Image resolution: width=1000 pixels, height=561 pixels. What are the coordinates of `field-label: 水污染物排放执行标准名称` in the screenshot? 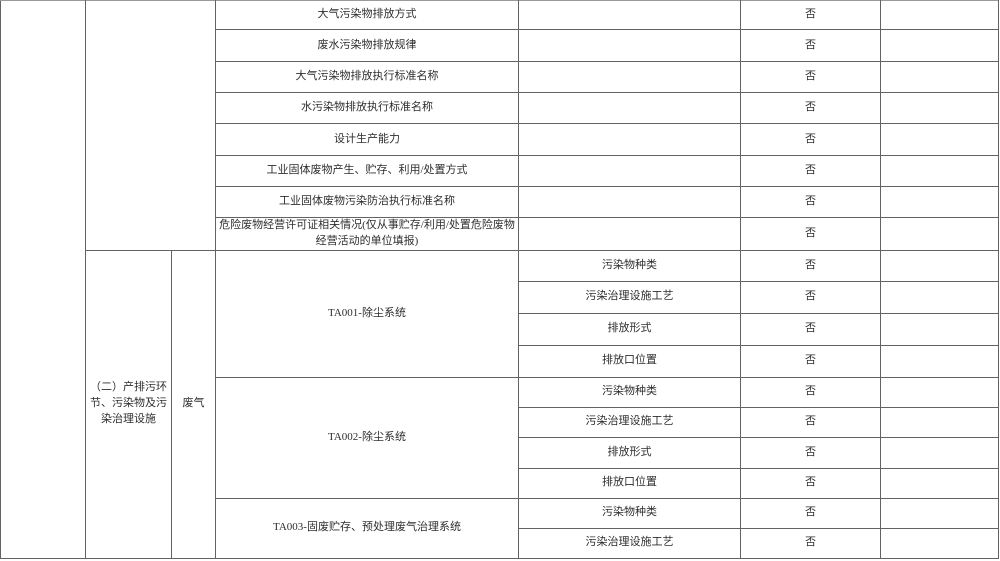 It's located at (367, 108).